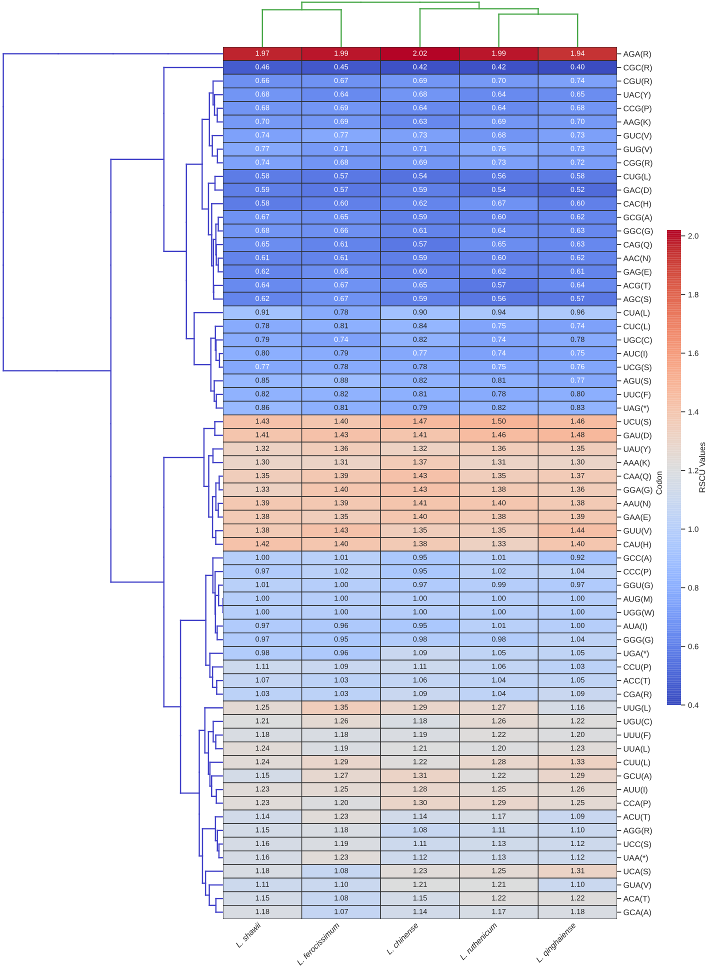  I want to click on y-tick-label: UGC(C), so click(638, 341).